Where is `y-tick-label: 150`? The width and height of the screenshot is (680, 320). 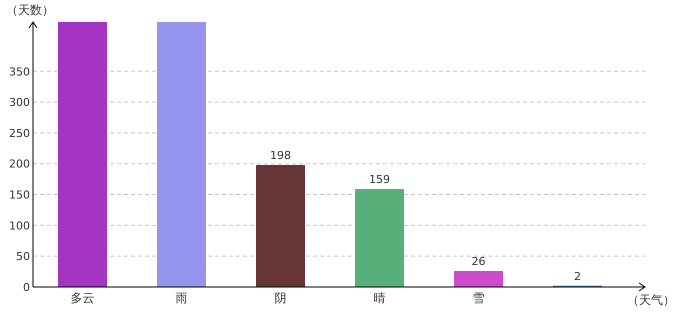
y-tick-label: 150 is located at coordinates (19, 195).